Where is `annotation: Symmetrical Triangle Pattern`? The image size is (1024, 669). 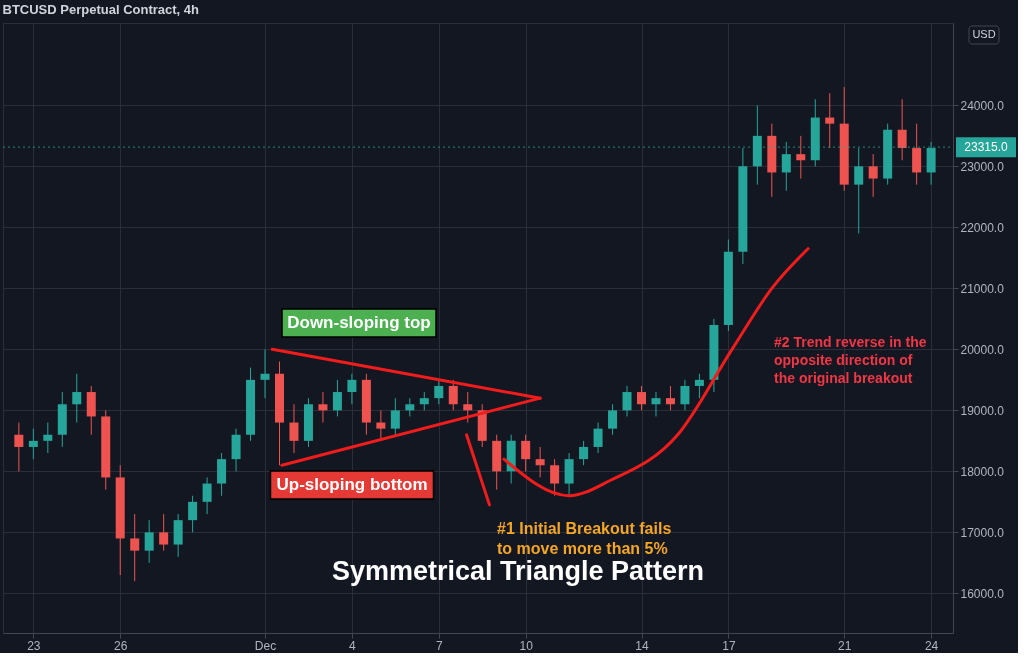
annotation: Symmetrical Triangle Pattern is located at coordinates (518, 571).